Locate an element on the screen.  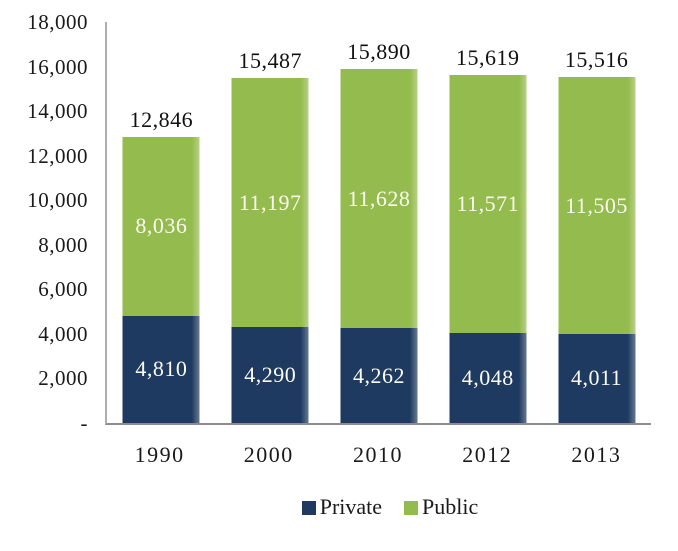
bar-column: 15,516 11,505 4,011 is located at coordinates (596, 222).